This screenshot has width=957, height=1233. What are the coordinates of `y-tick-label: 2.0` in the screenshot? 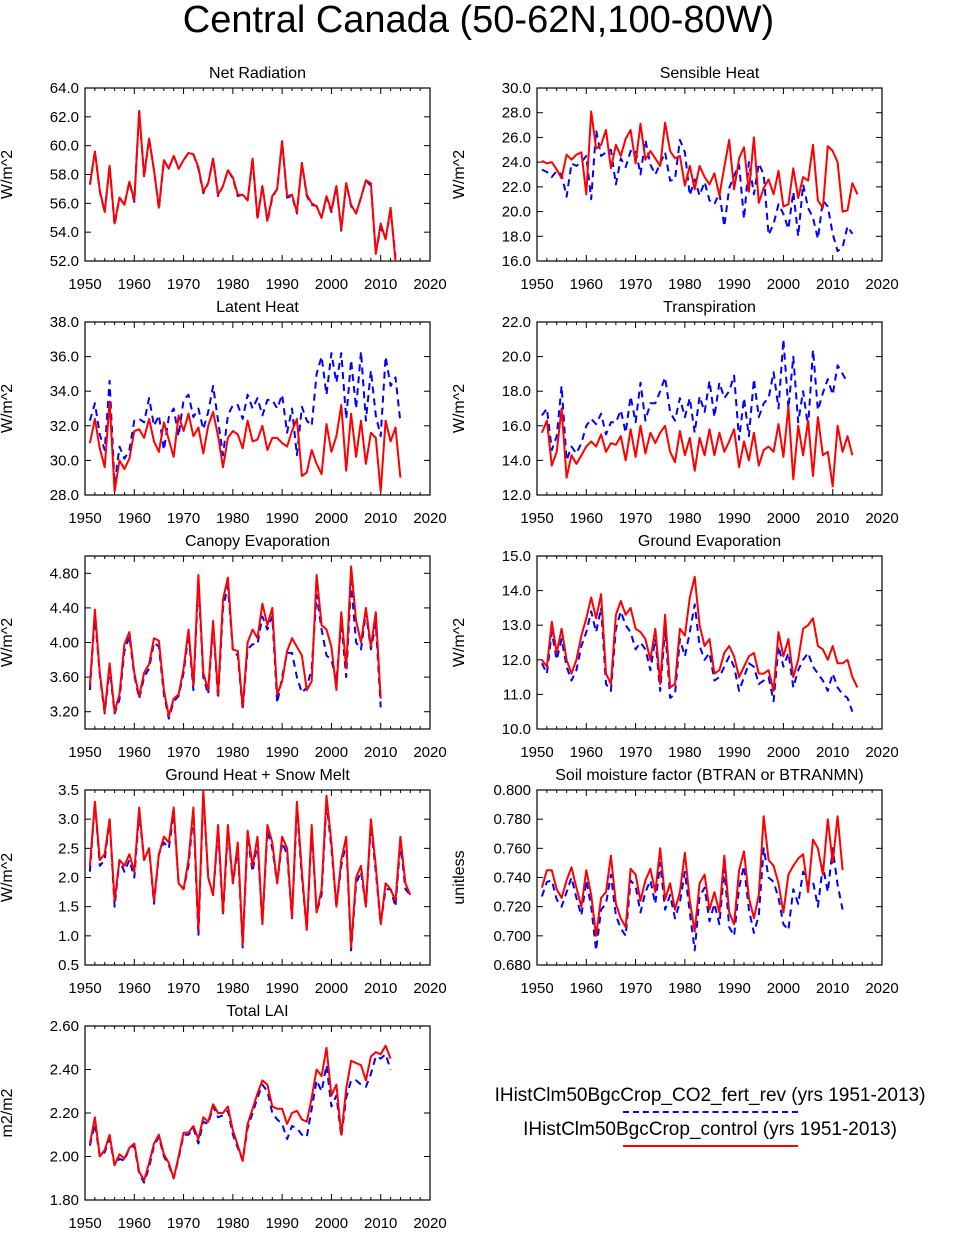 It's located at (68, 878).